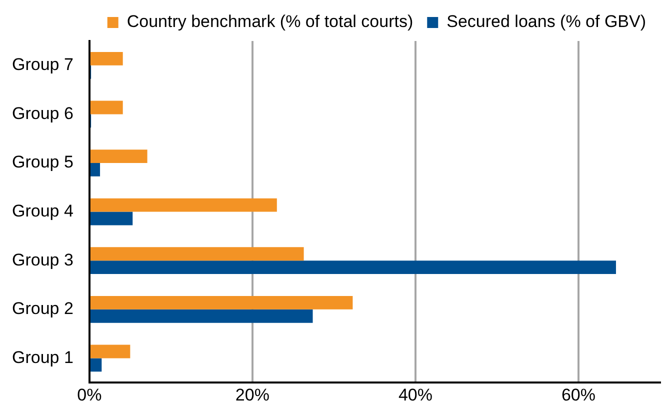 Image resolution: width=672 pixels, height=413 pixels. I want to click on x-tick-label: 20%, so click(252, 394).